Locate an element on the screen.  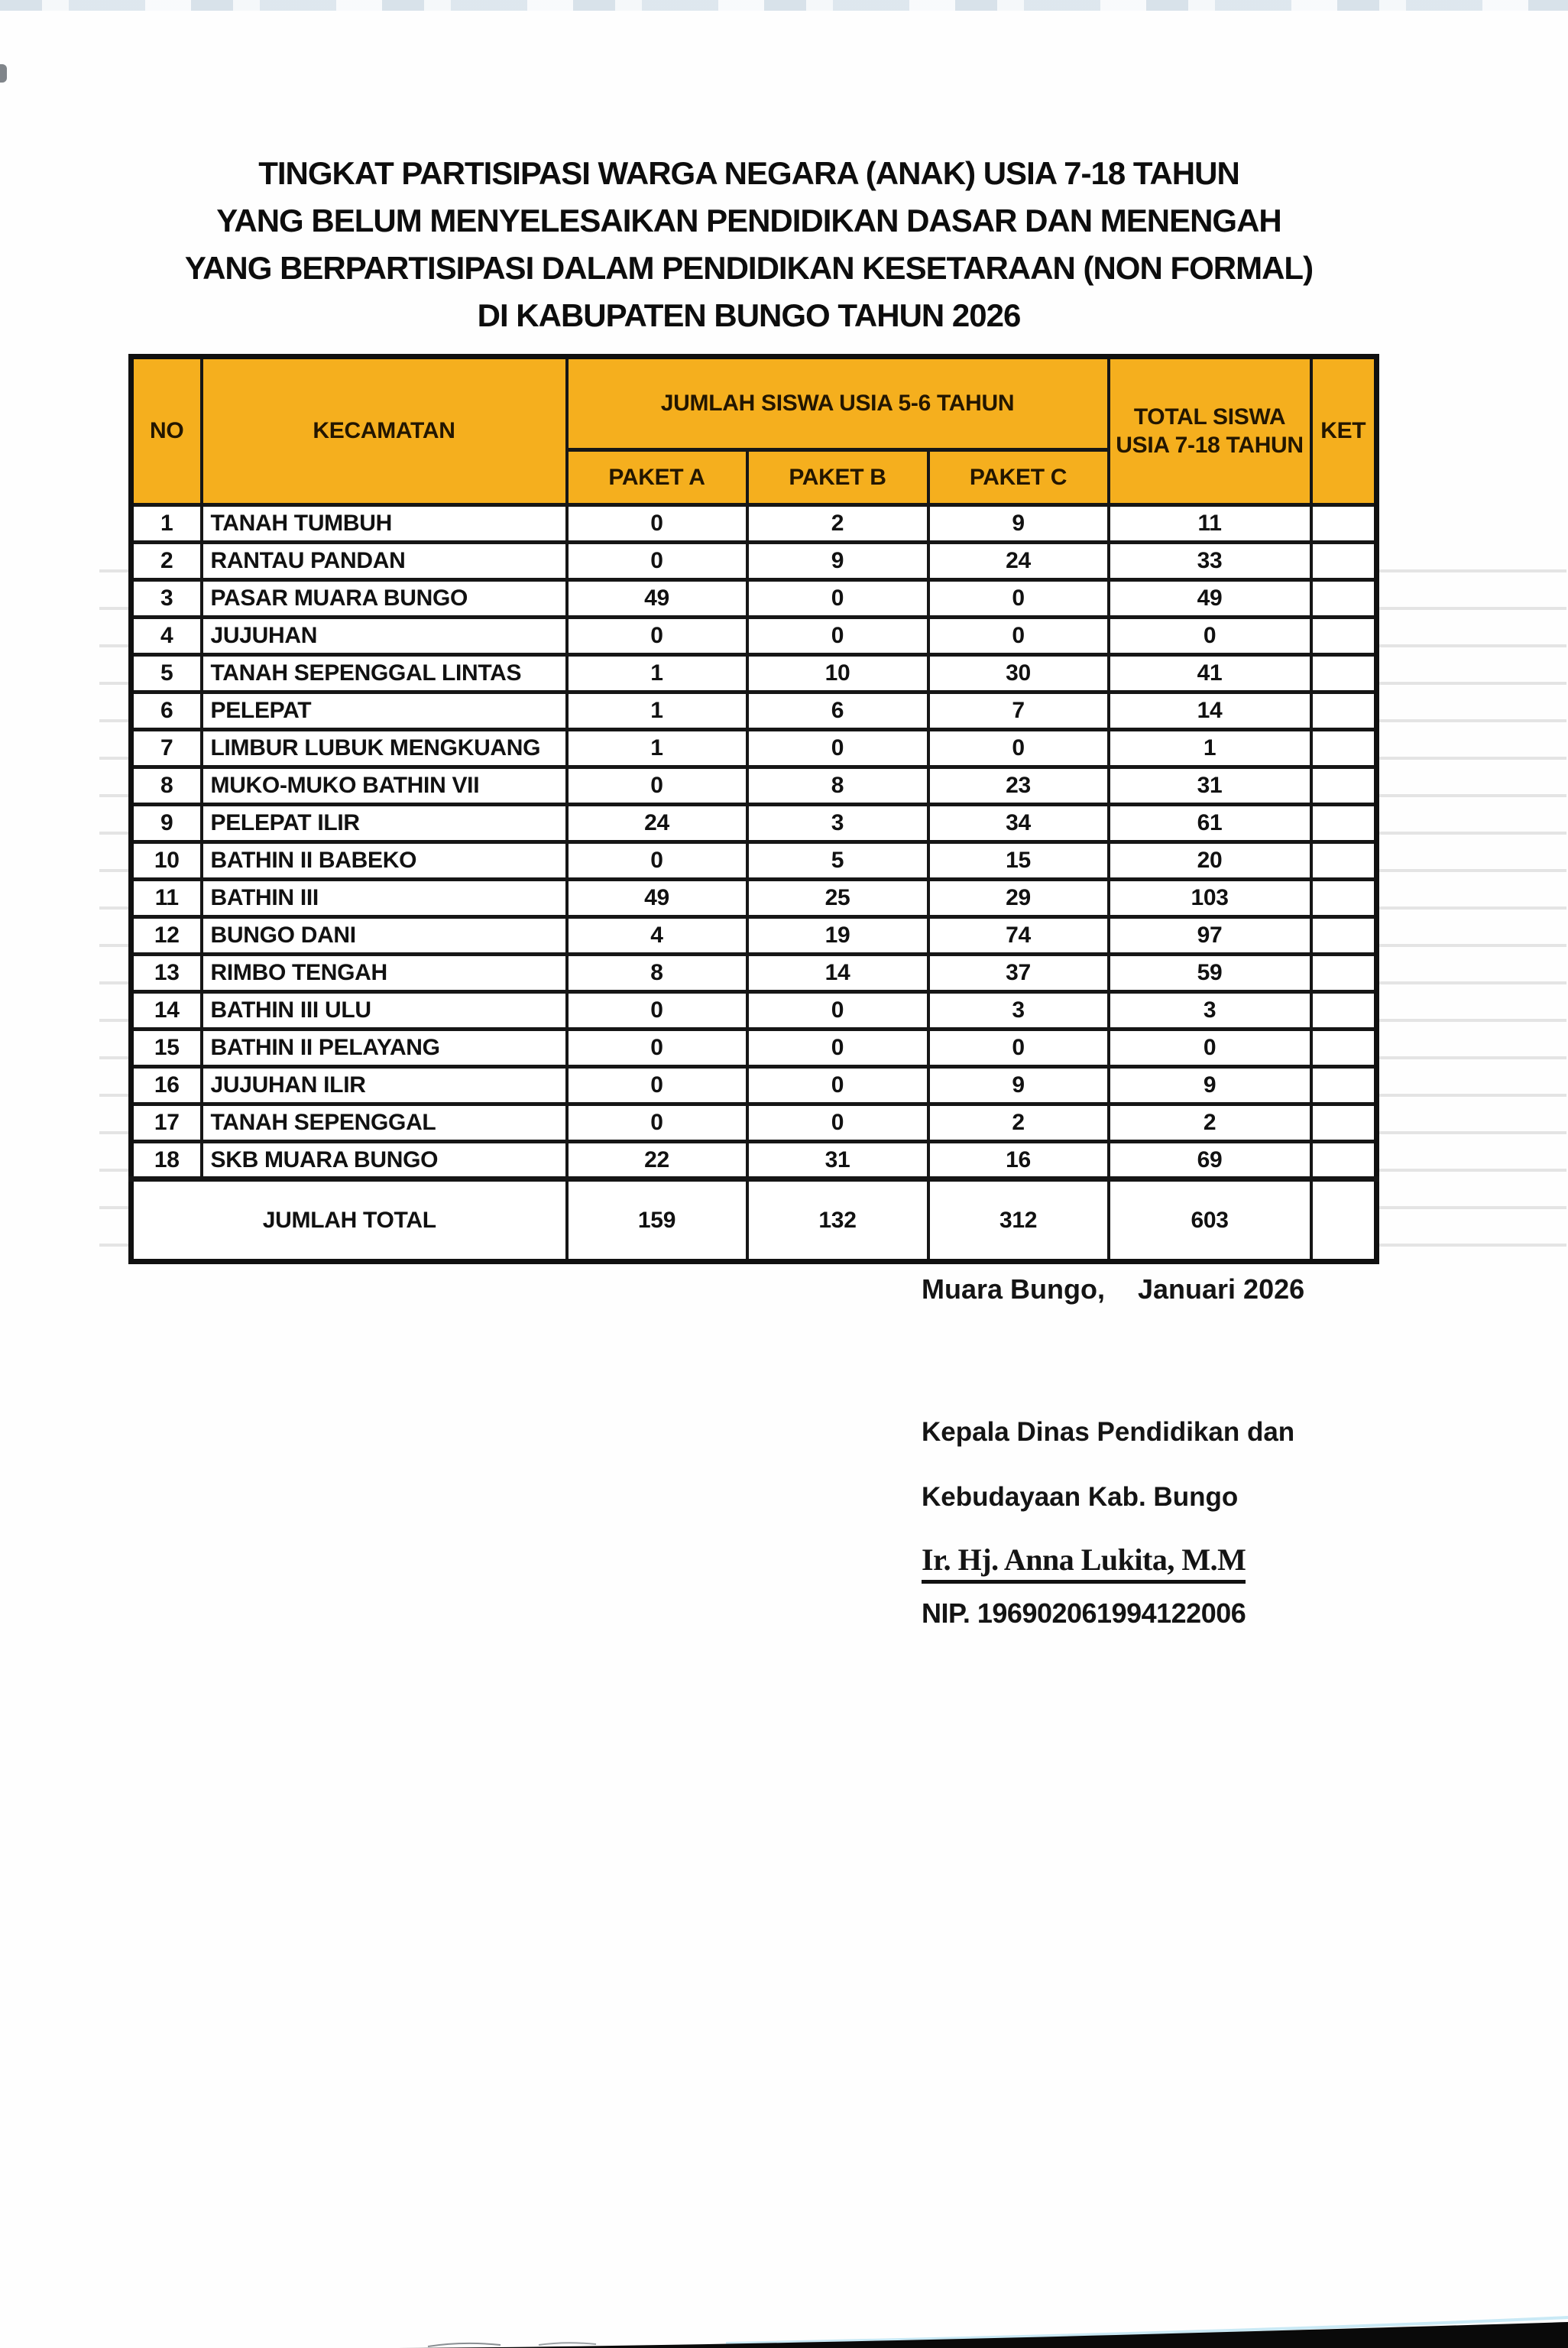
cell-no: 6 is located at coordinates (166, 710).